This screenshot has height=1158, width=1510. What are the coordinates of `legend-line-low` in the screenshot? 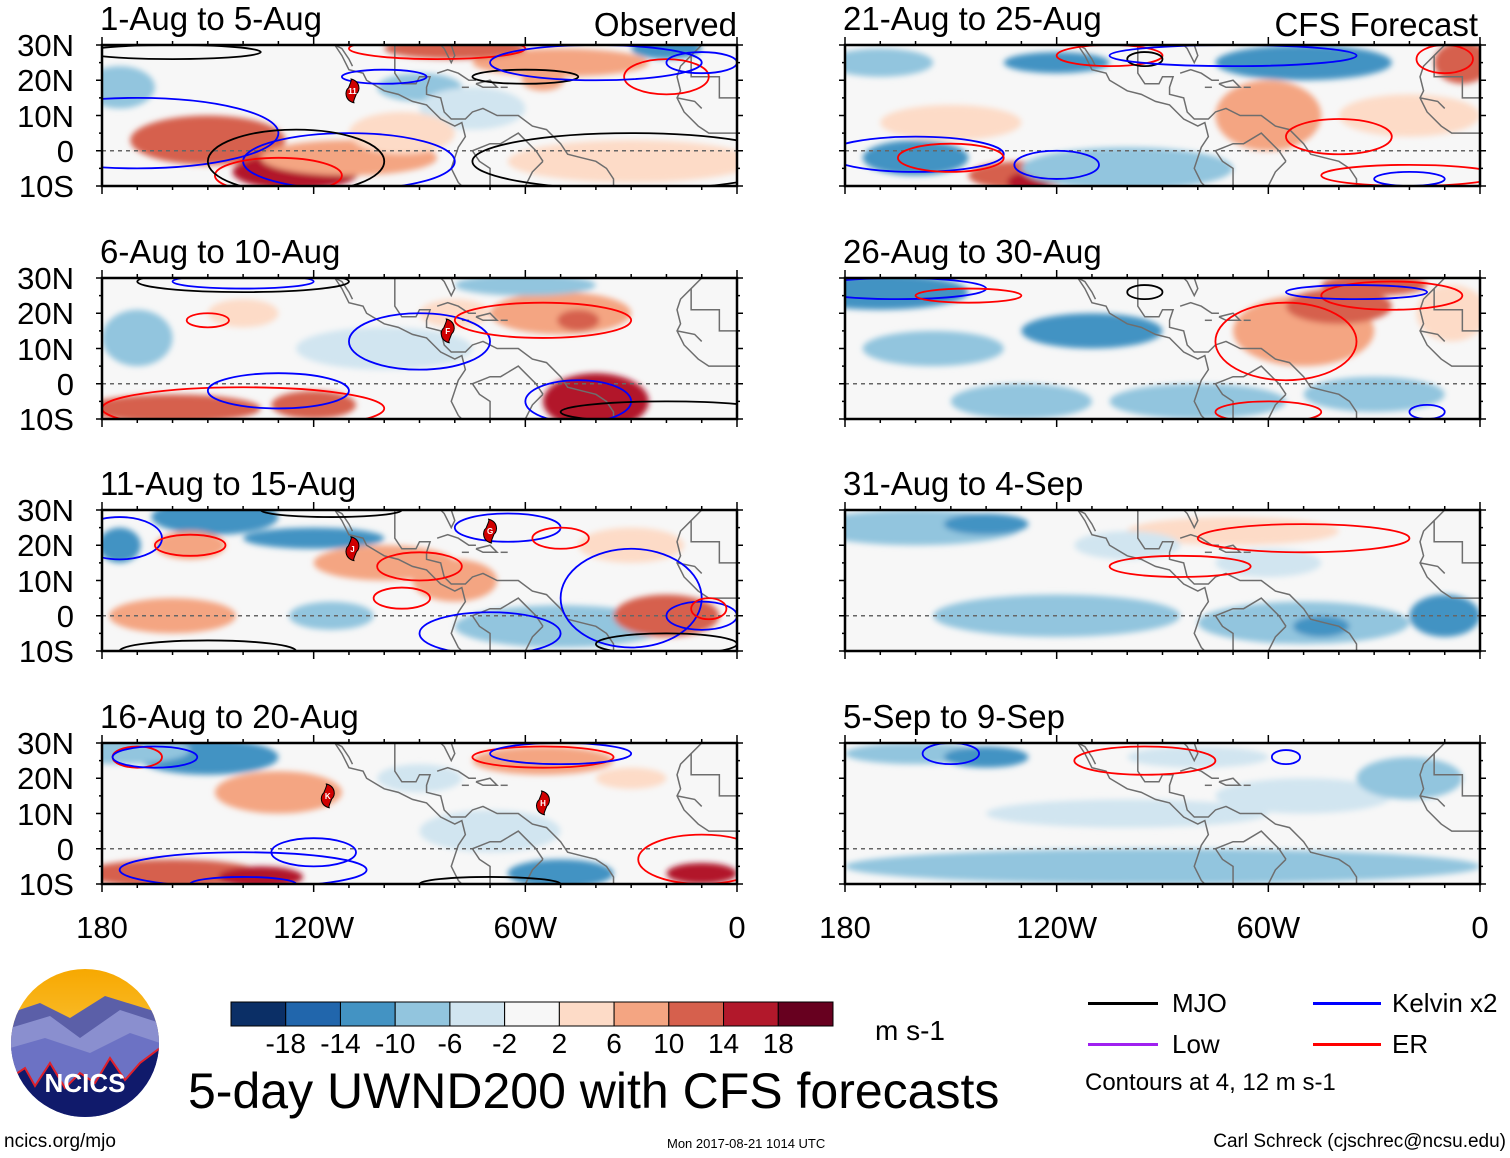 It's located at (1123, 1044).